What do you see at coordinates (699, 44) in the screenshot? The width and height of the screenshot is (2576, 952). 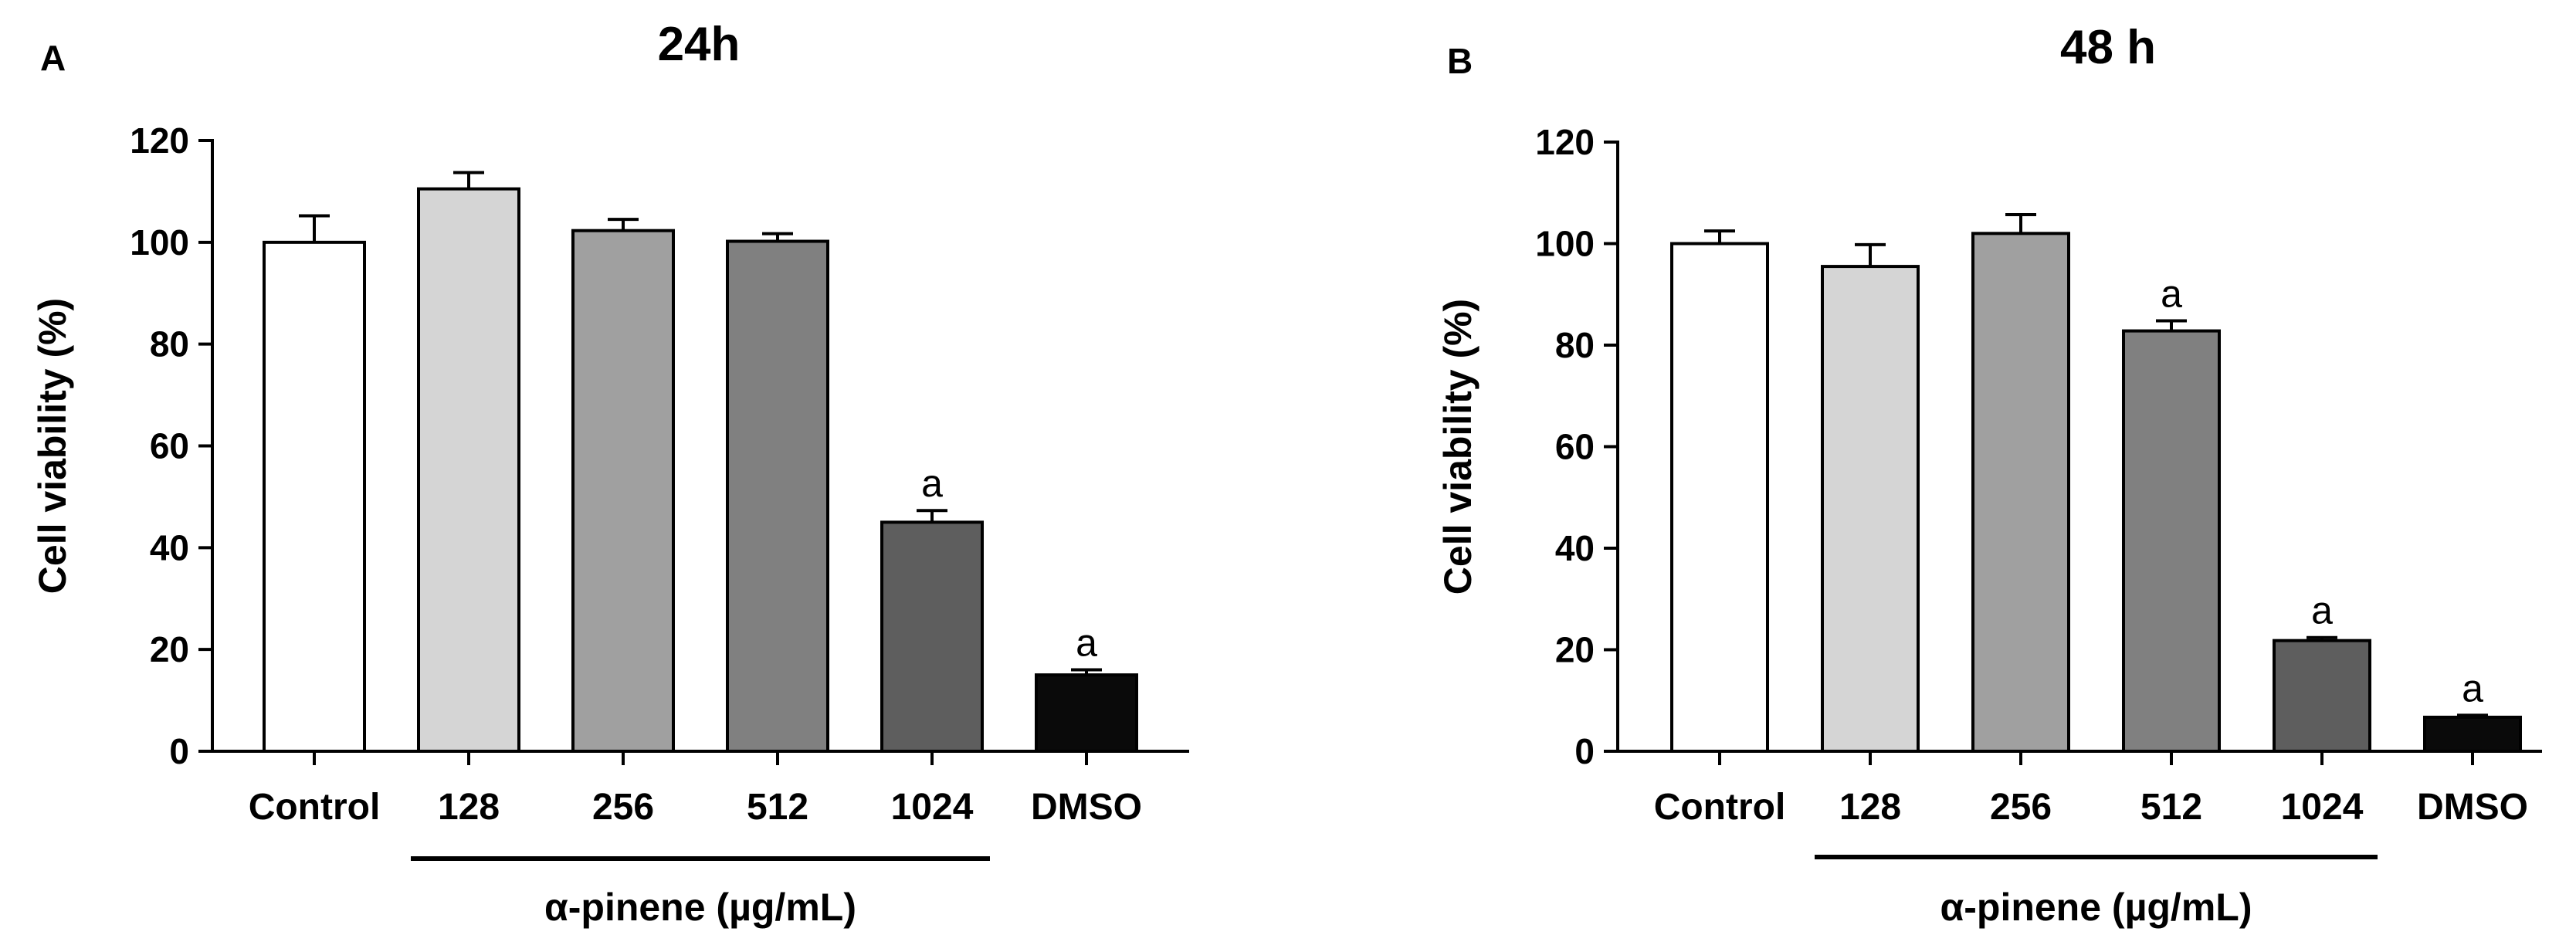 I see `chart-title: 24h` at bounding box center [699, 44].